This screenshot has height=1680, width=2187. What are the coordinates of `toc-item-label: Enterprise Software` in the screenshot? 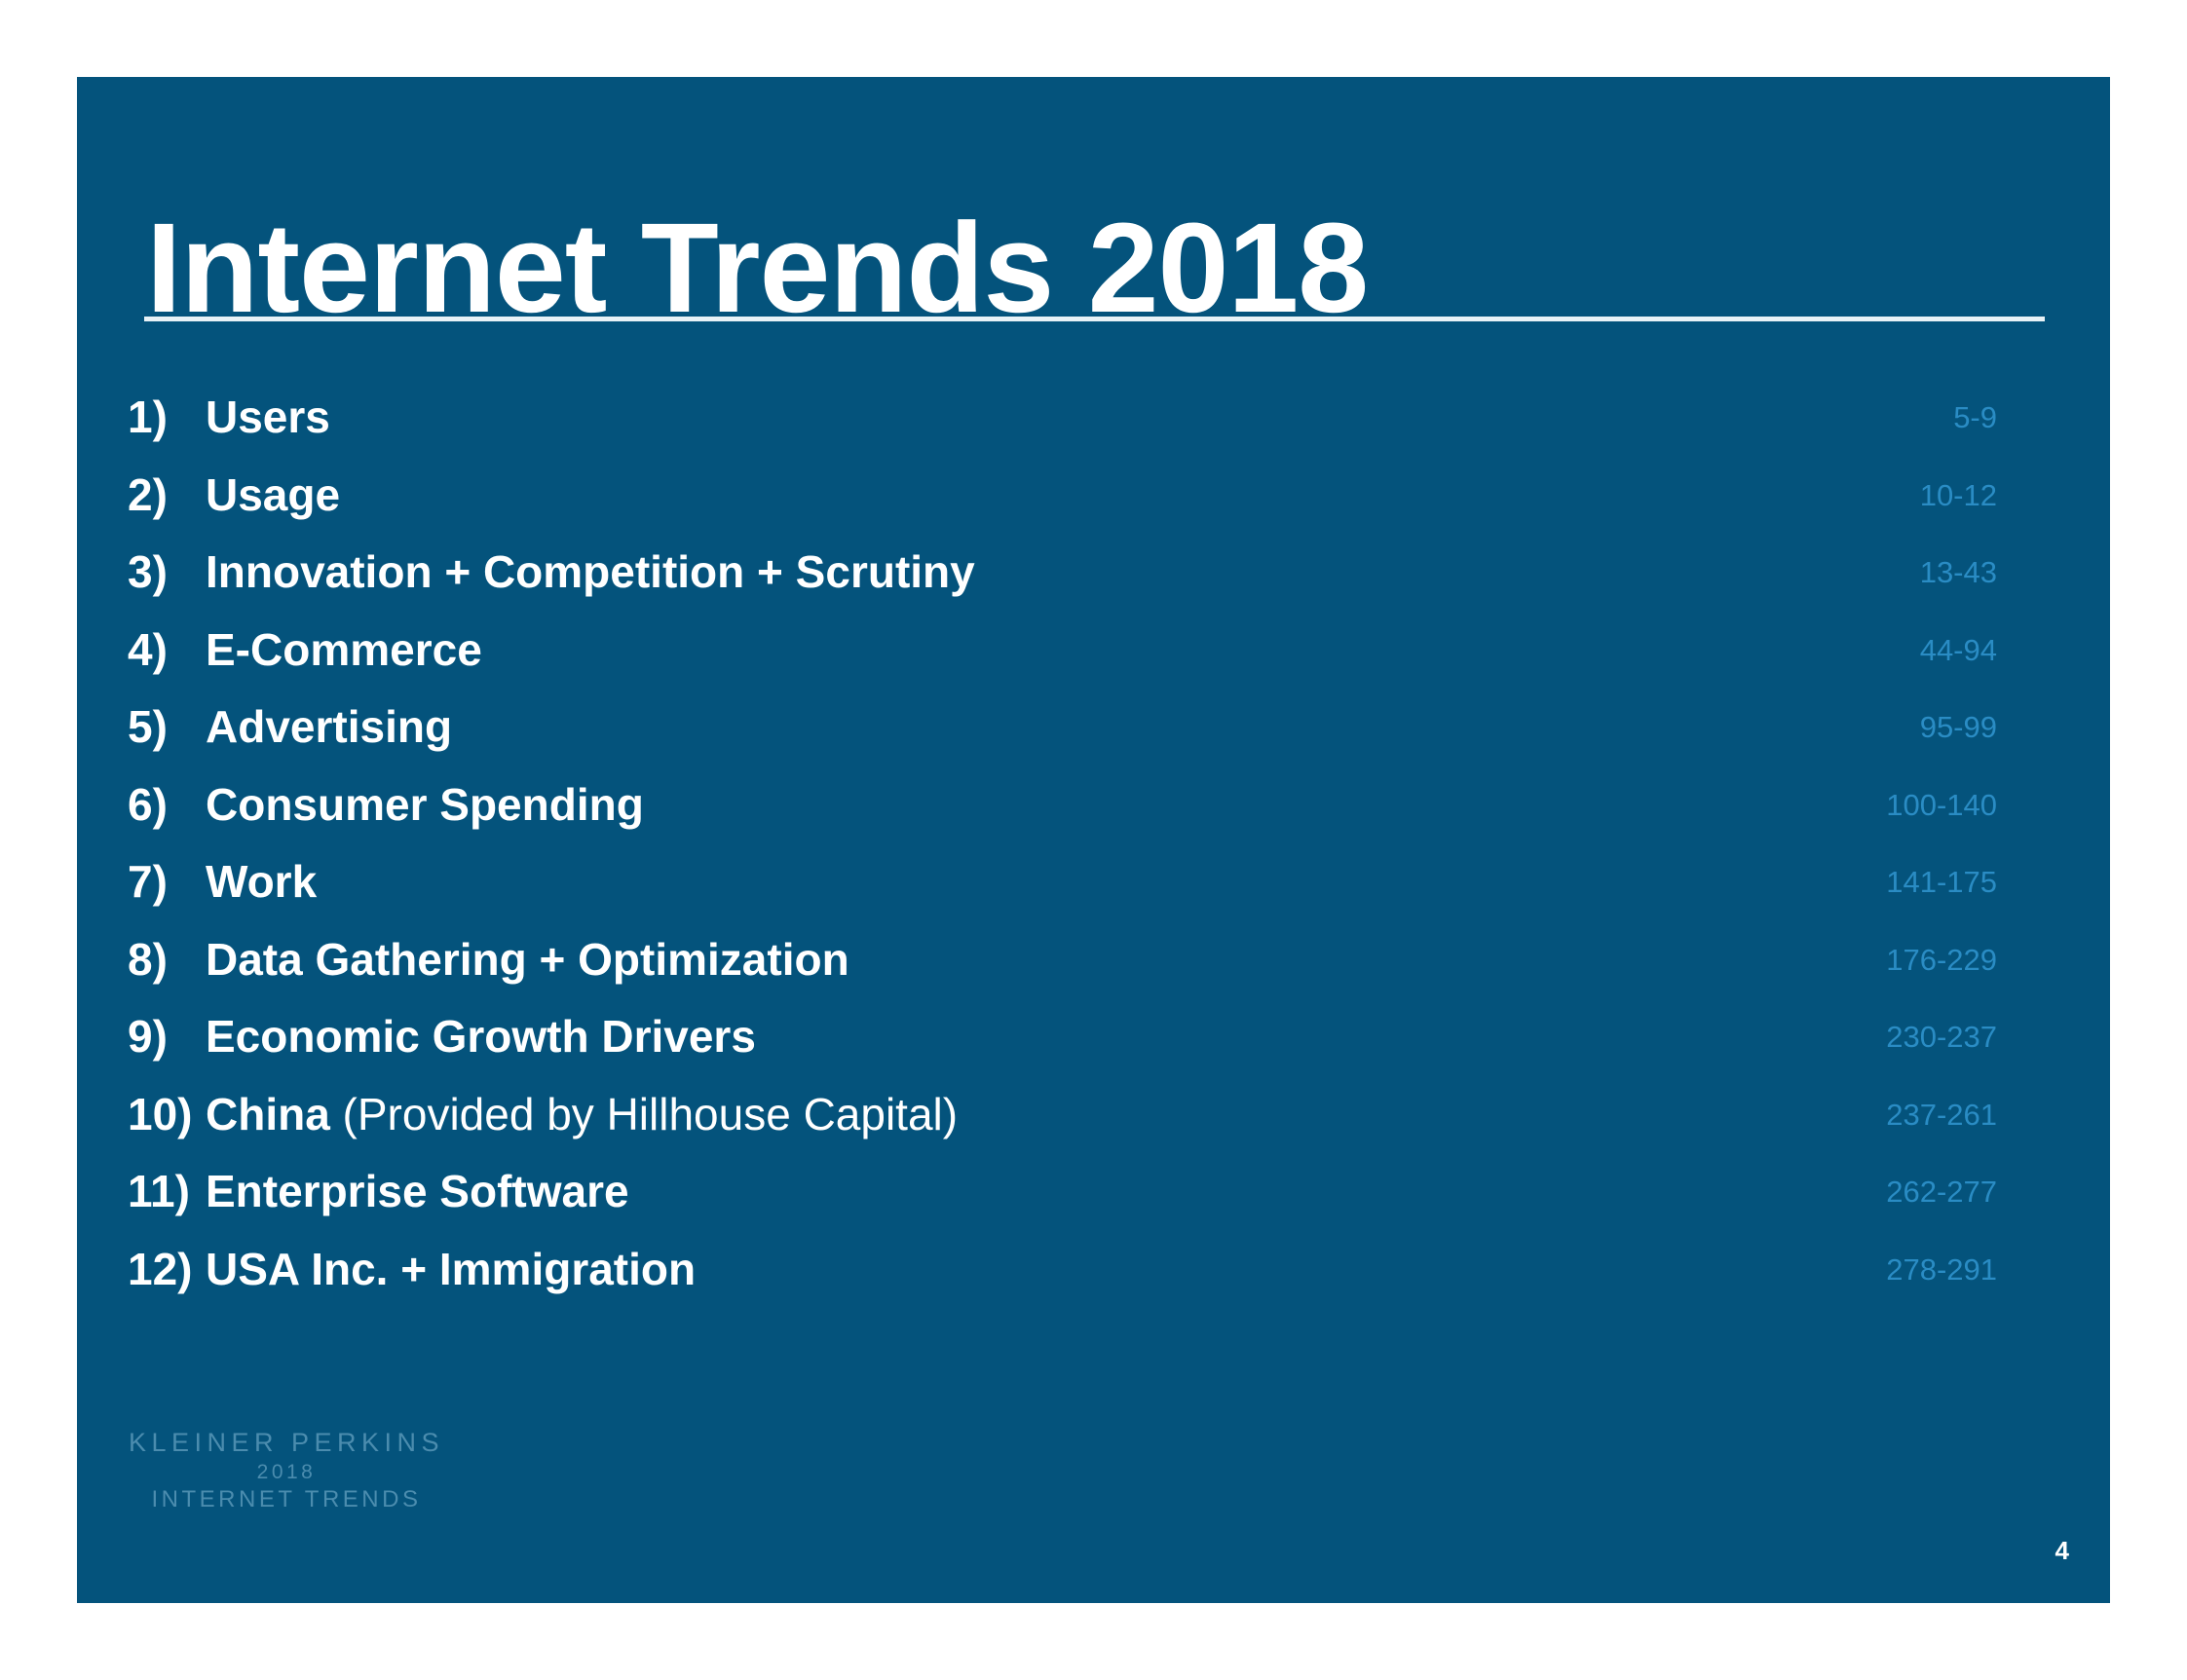 It's located at (417, 1191).